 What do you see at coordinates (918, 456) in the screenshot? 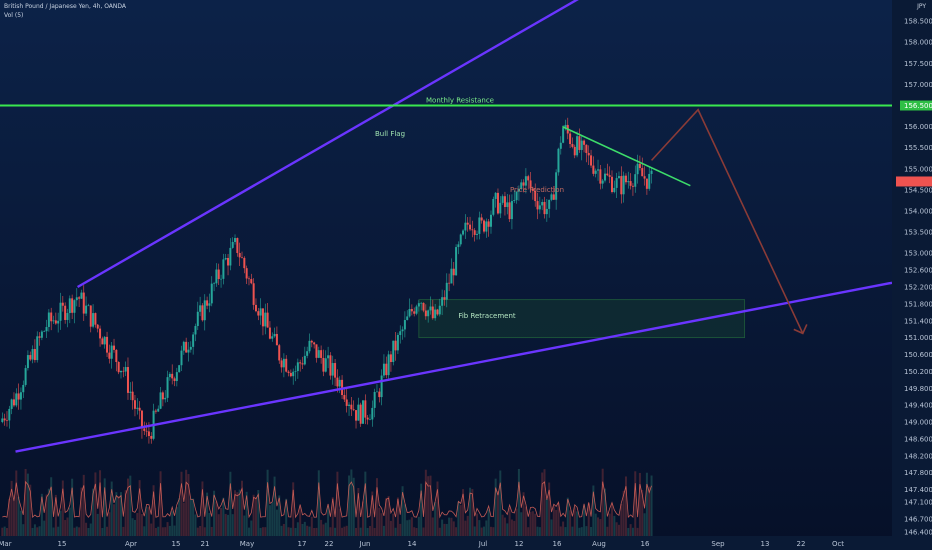
I see `y-tick-label: 148.200` at bounding box center [918, 456].